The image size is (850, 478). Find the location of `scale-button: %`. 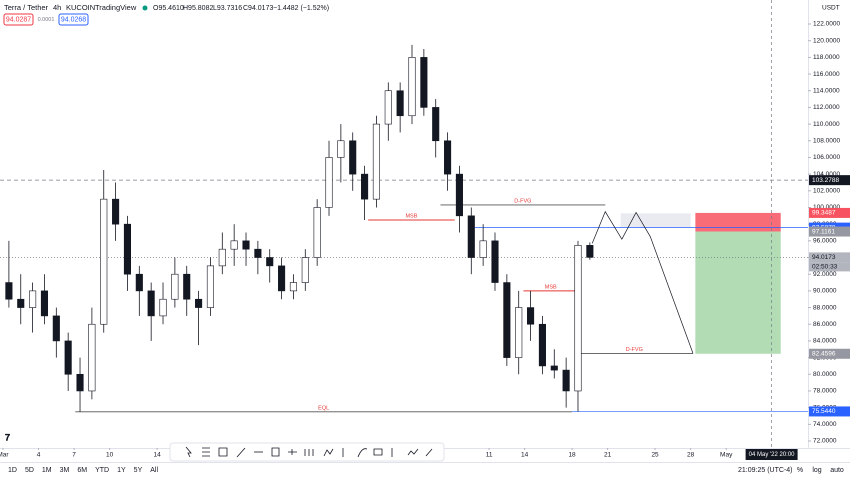

scale-button: % is located at coordinates (800, 470).